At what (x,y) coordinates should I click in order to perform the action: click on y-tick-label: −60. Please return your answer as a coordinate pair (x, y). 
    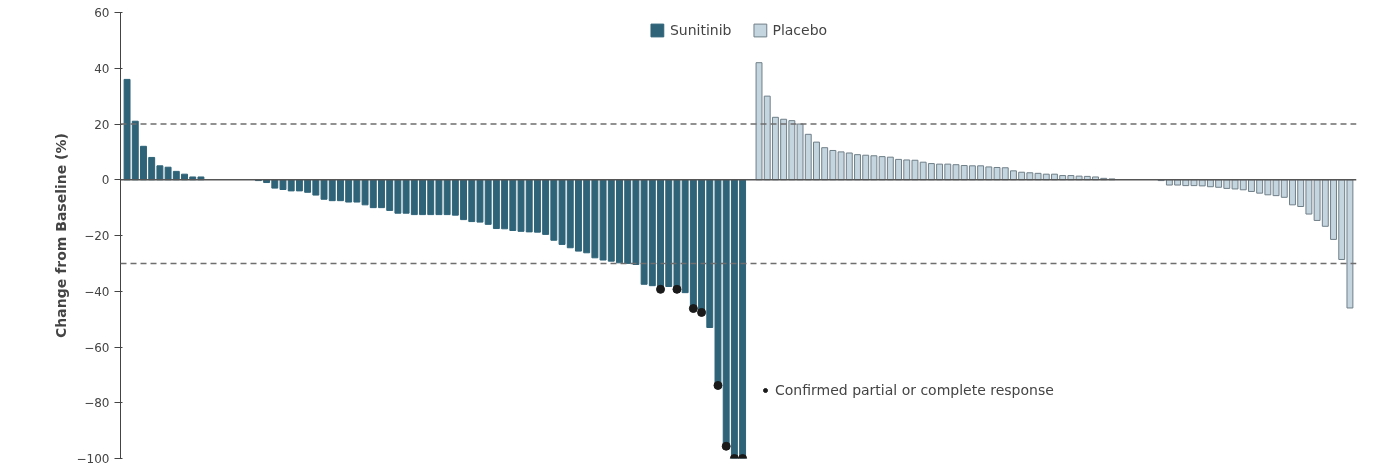
    Looking at the image, I should click on (97, 347).